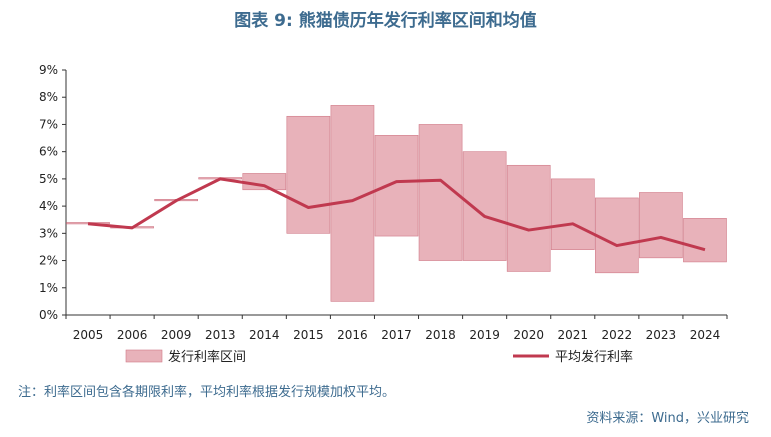 Image resolution: width=771 pixels, height=437 pixels. I want to click on x-tick-label: 2020, so click(528, 335).